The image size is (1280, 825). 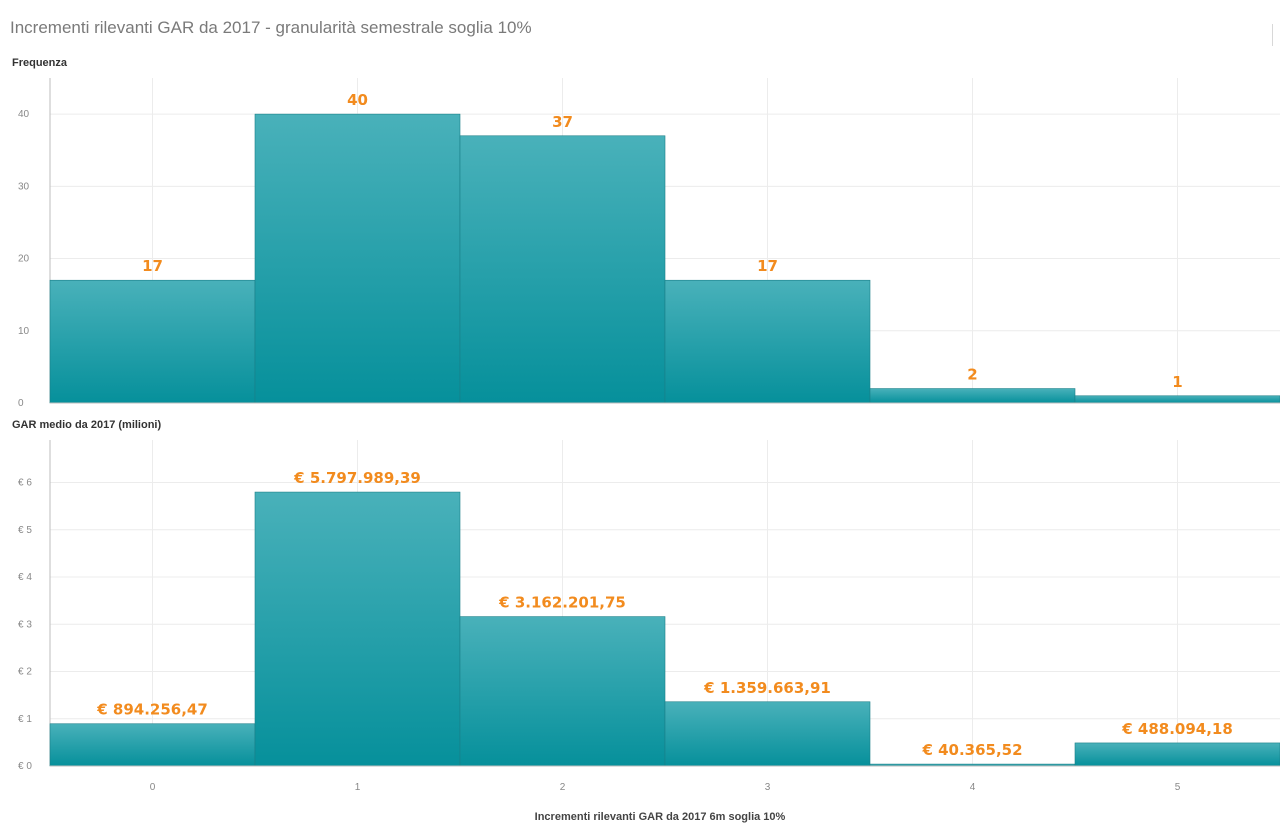 I want to click on y-tick-label: € 5, so click(x=25, y=530).